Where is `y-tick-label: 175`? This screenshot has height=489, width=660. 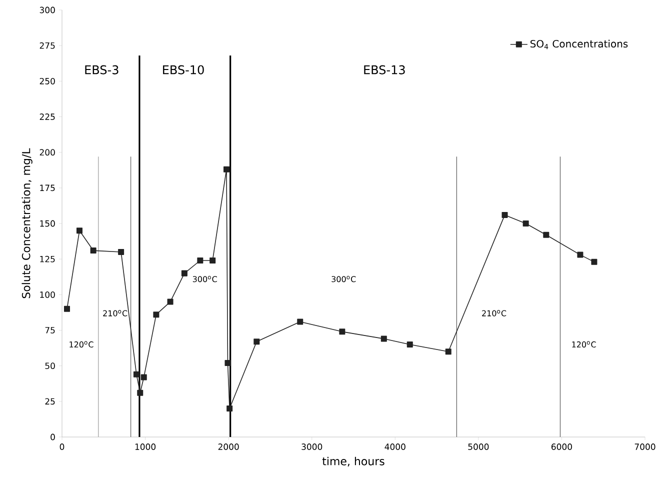
y-tick-label: 175 is located at coordinates (47, 188).